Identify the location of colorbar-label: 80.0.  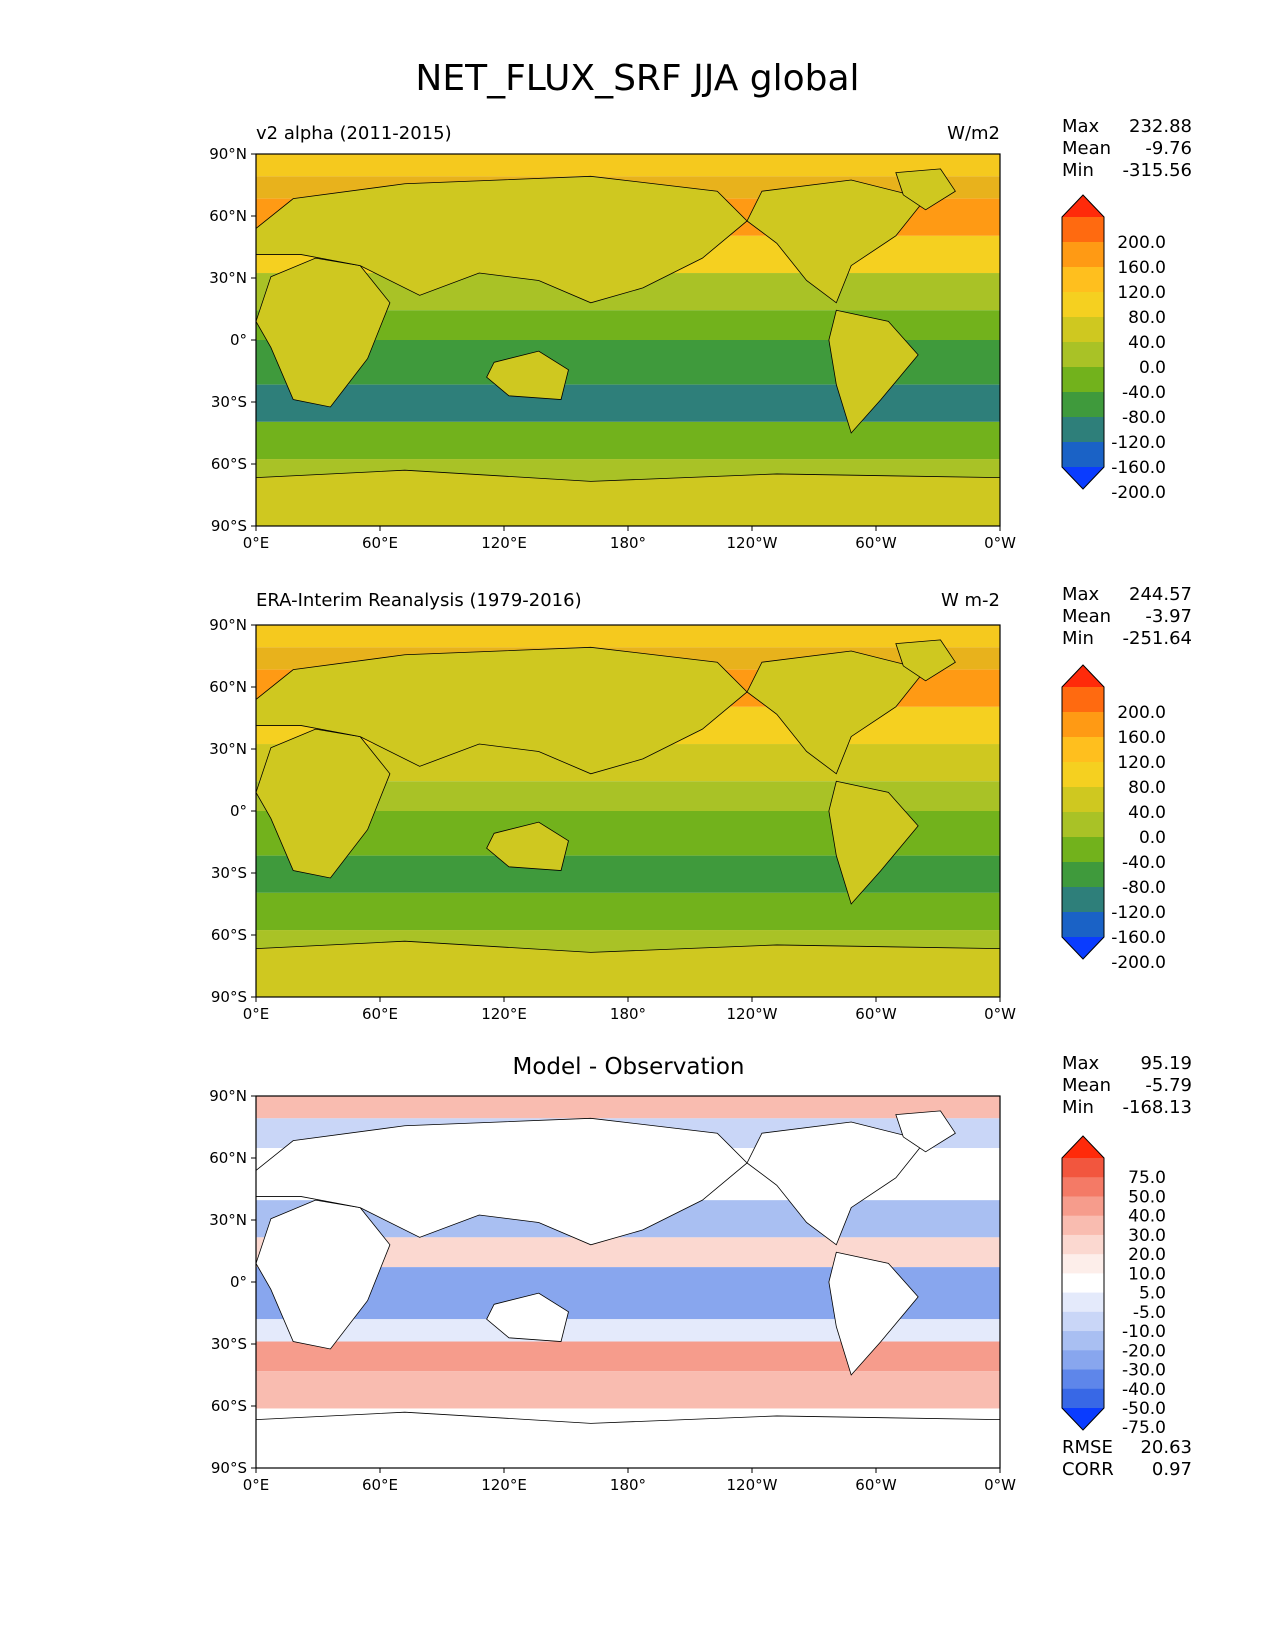
(1147, 788).